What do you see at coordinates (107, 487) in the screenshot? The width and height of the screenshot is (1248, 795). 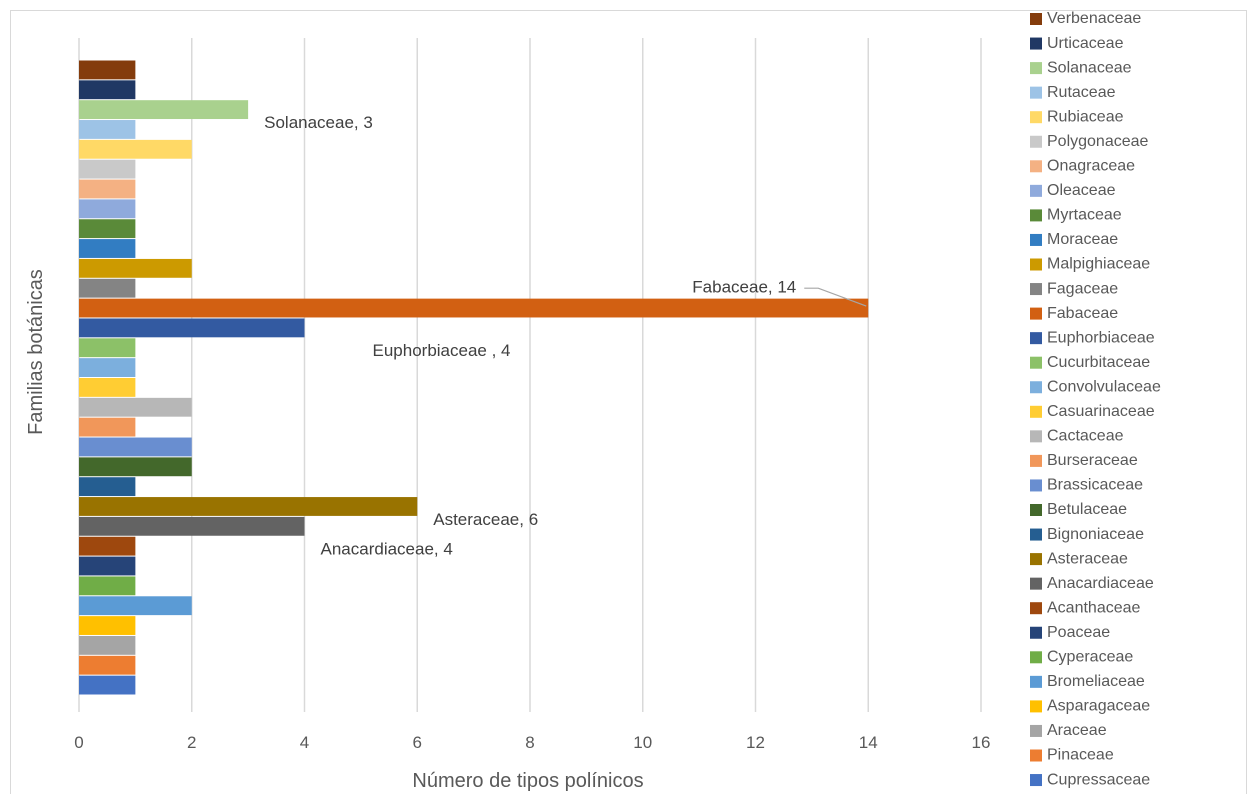 I see `bar-bignoniaceae` at bounding box center [107, 487].